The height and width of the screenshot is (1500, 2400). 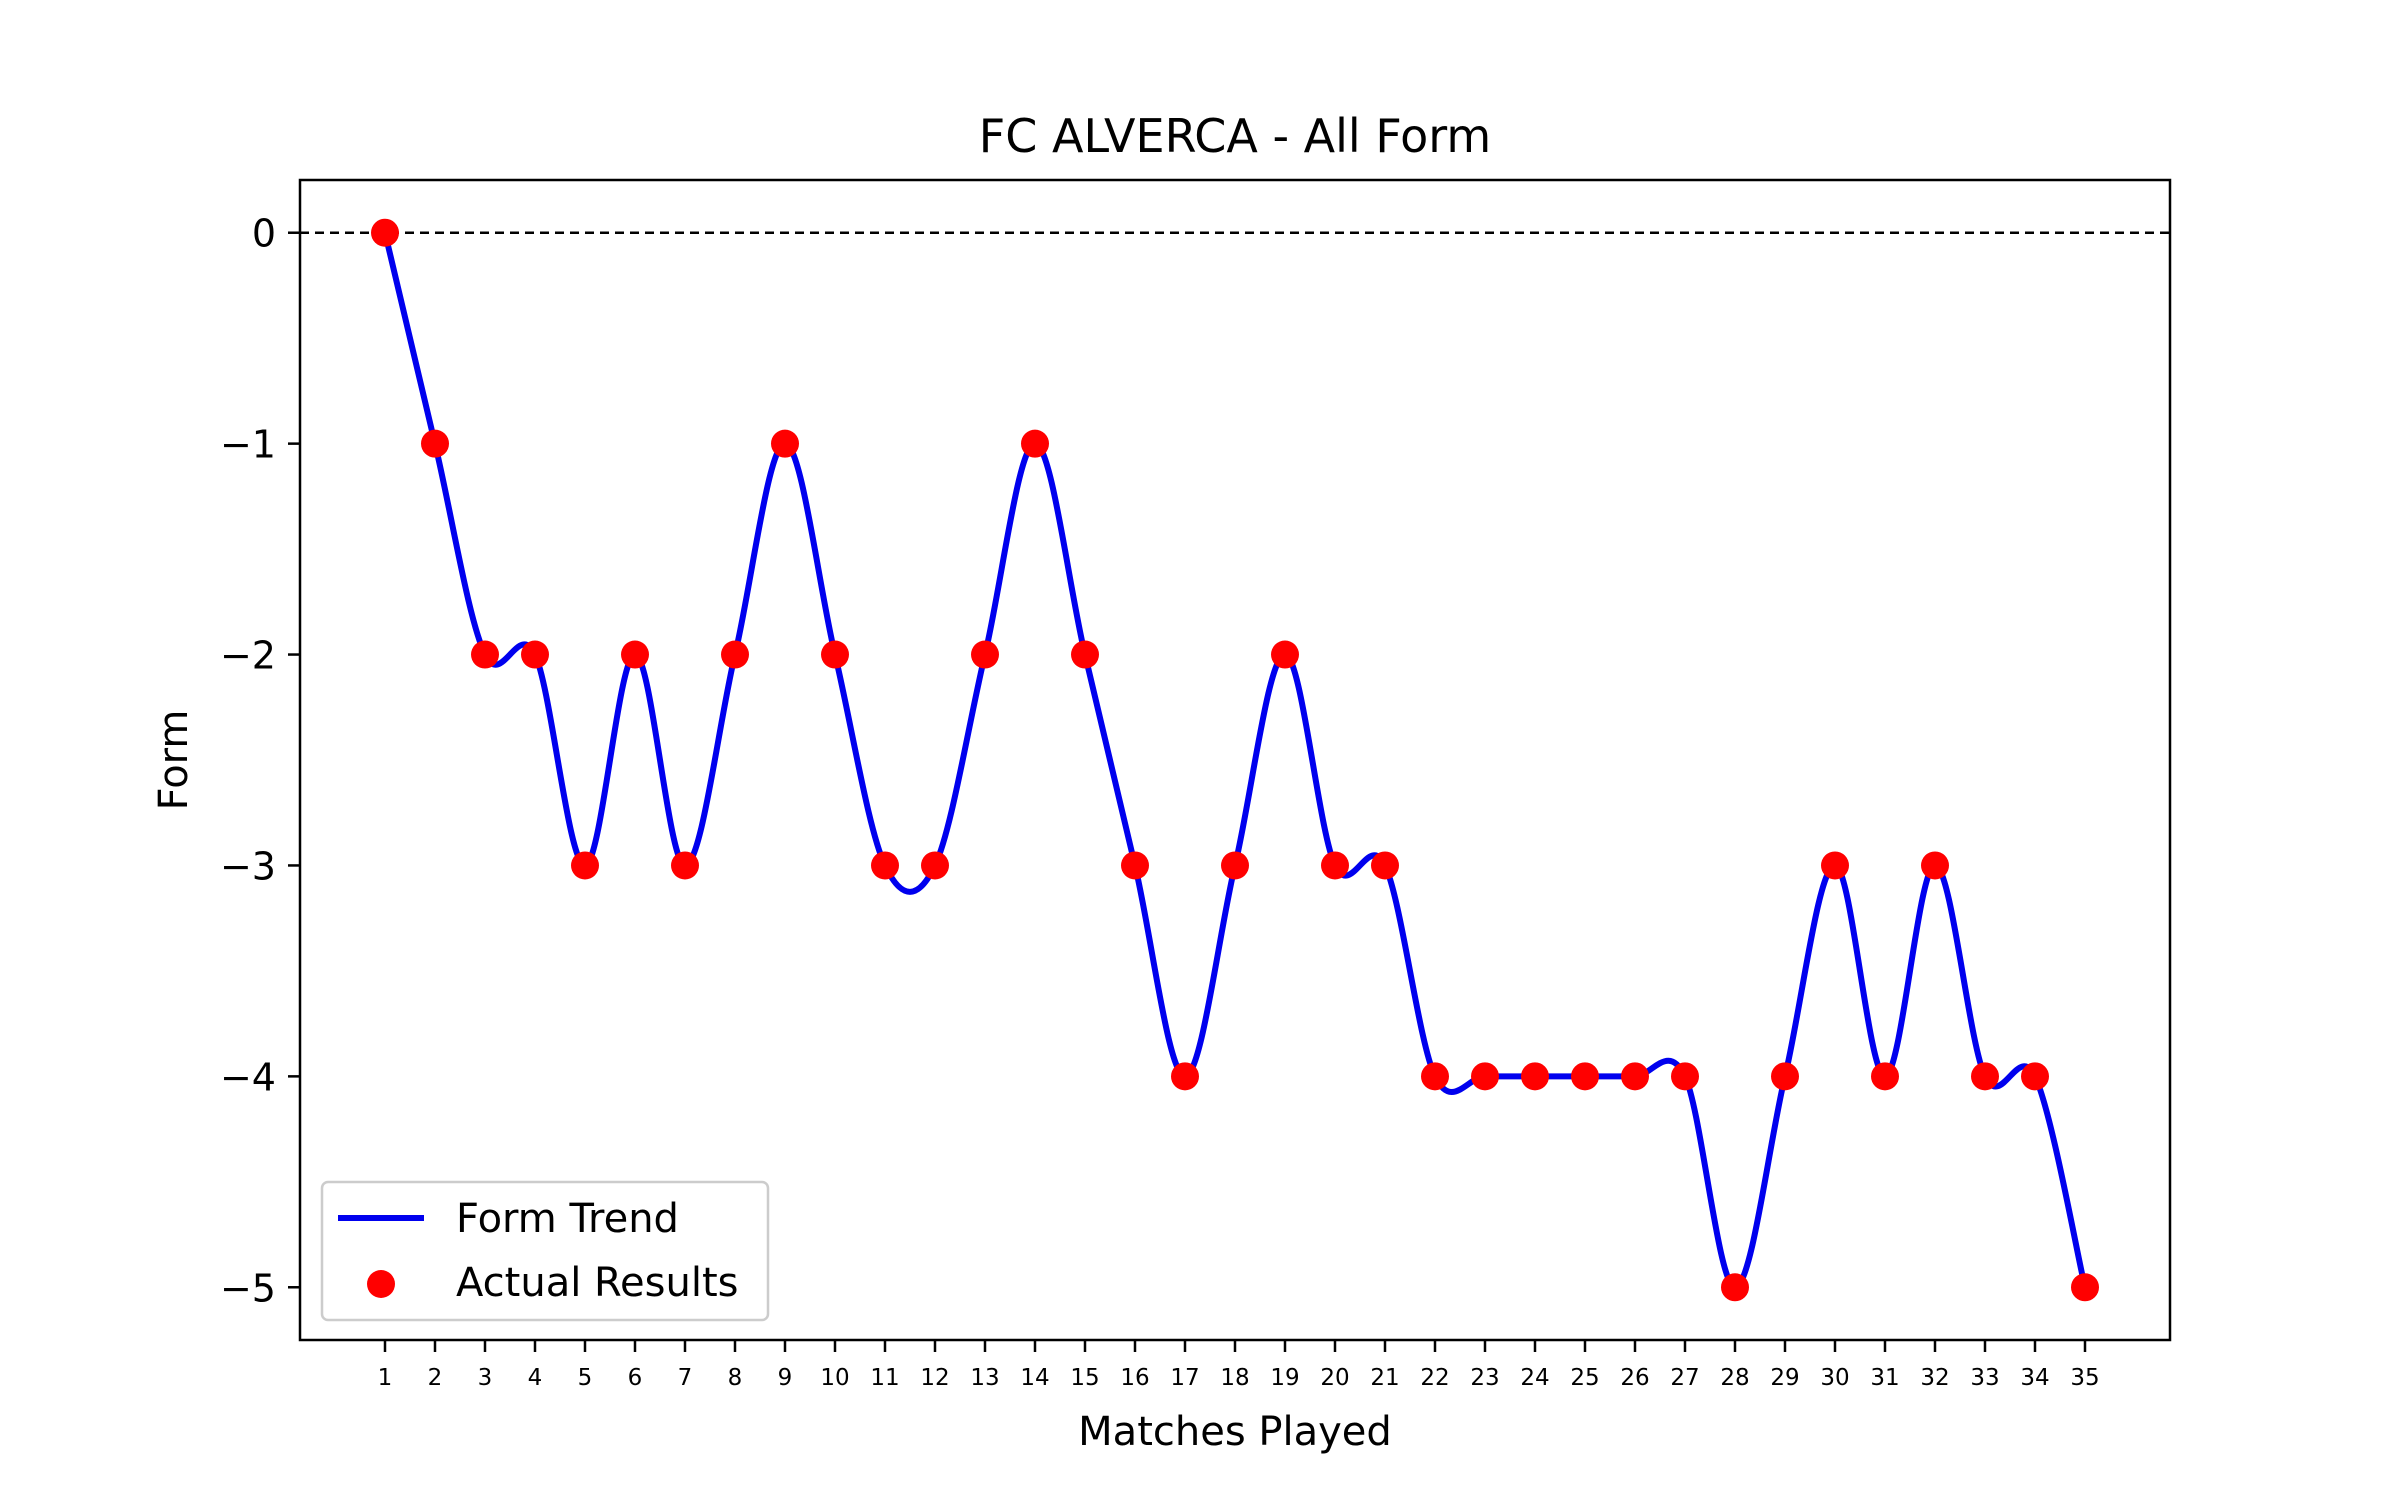 What do you see at coordinates (1184, 1378) in the screenshot?
I see `x-tick-label: 17` at bounding box center [1184, 1378].